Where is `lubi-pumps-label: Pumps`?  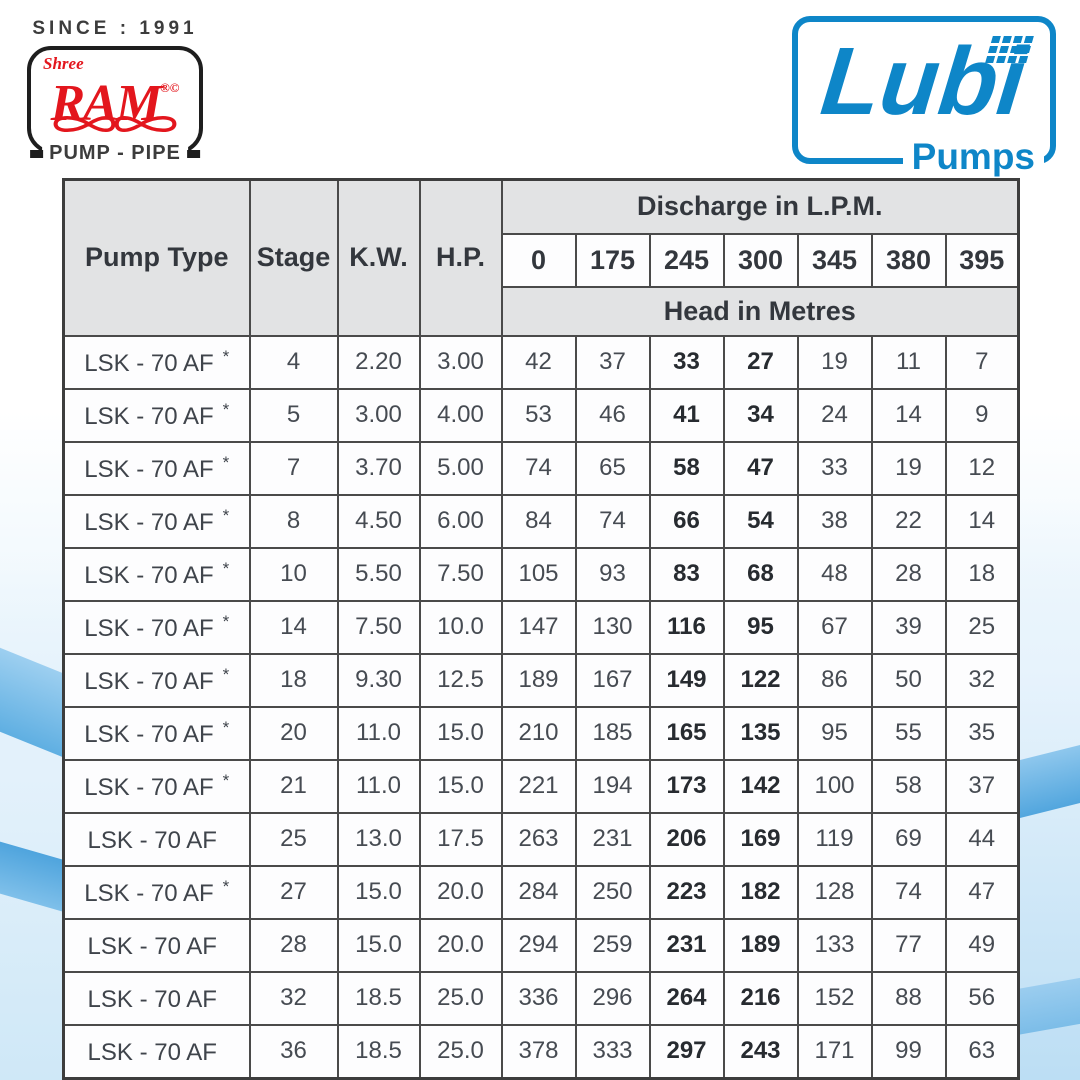 lubi-pumps-label: Pumps is located at coordinates (973, 157).